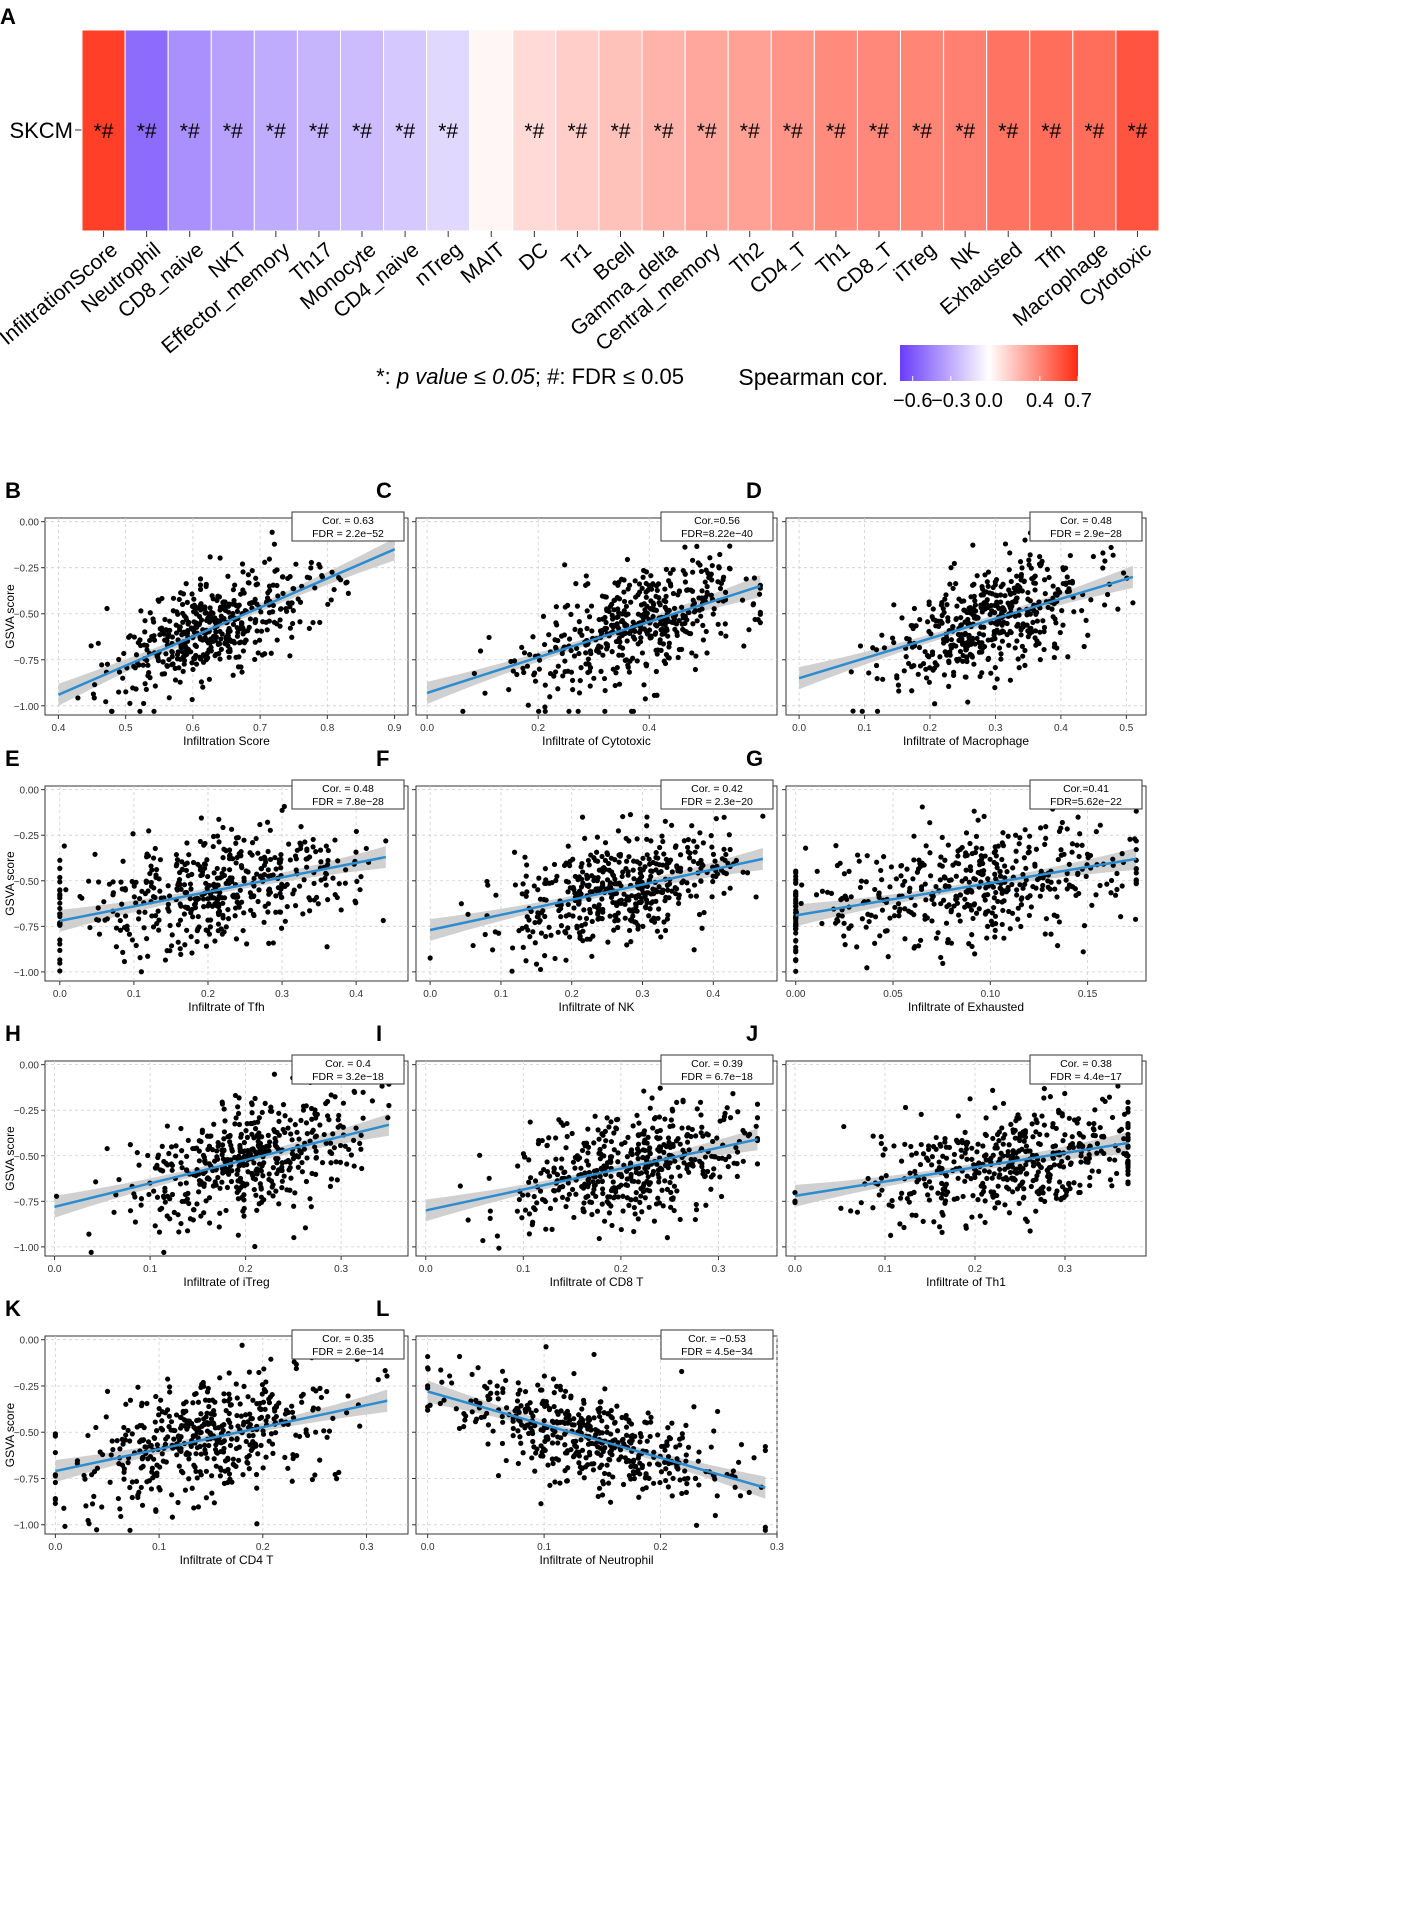  Describe the element at coordinates (126, 728) in the screenshot. I see `x-tick-label: 0.5` at that location.